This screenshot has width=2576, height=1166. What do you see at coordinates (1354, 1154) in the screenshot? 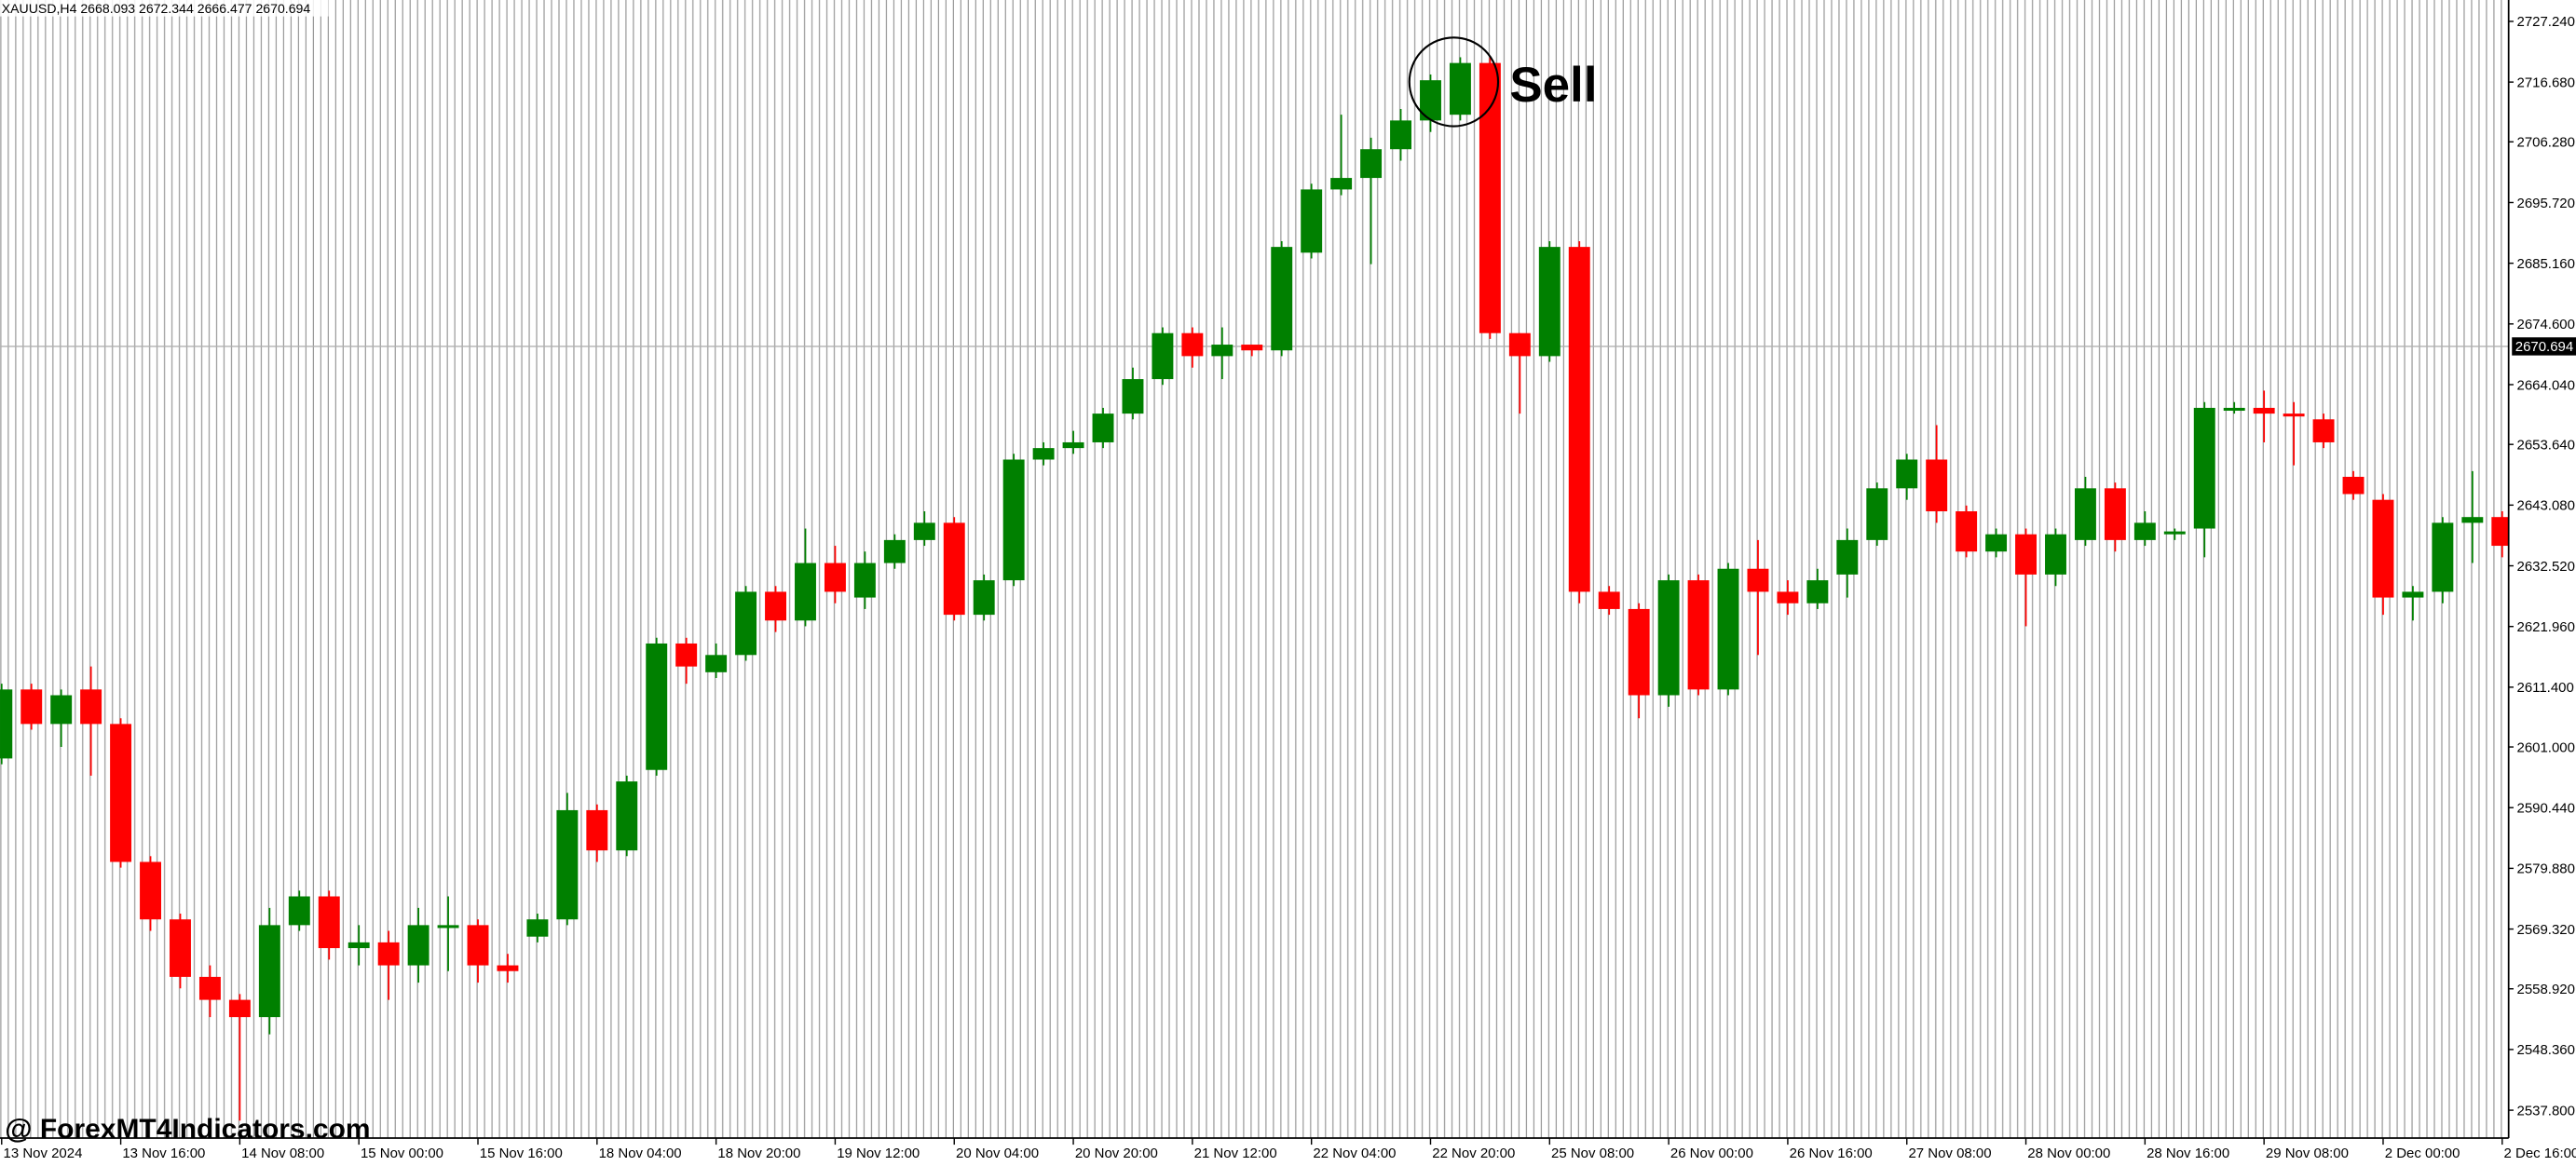
I see `x-tick-label: 22 Nov 04:00` at bounding box center [1354, 1154].